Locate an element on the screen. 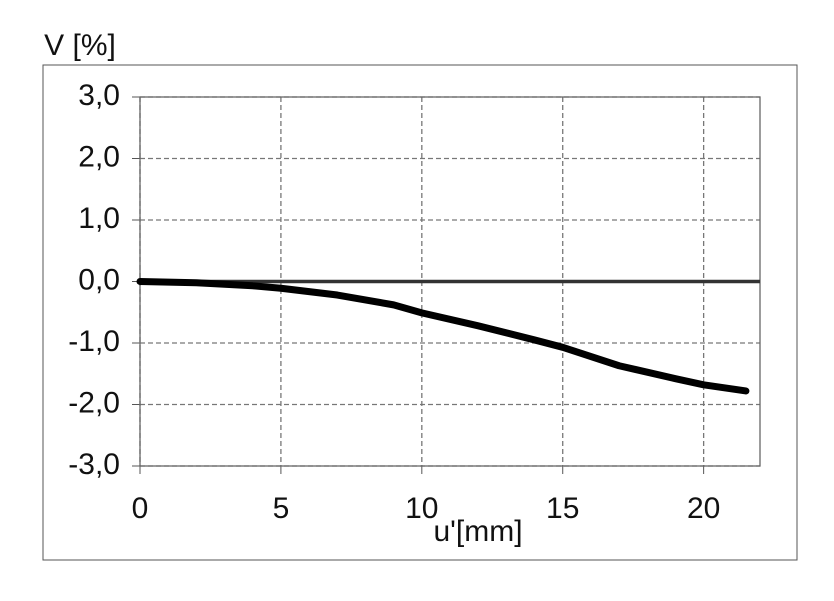 The height and width of the screenshot is (601, 834). y-tick-label: 0,0 is located at coordinates (99, 279).